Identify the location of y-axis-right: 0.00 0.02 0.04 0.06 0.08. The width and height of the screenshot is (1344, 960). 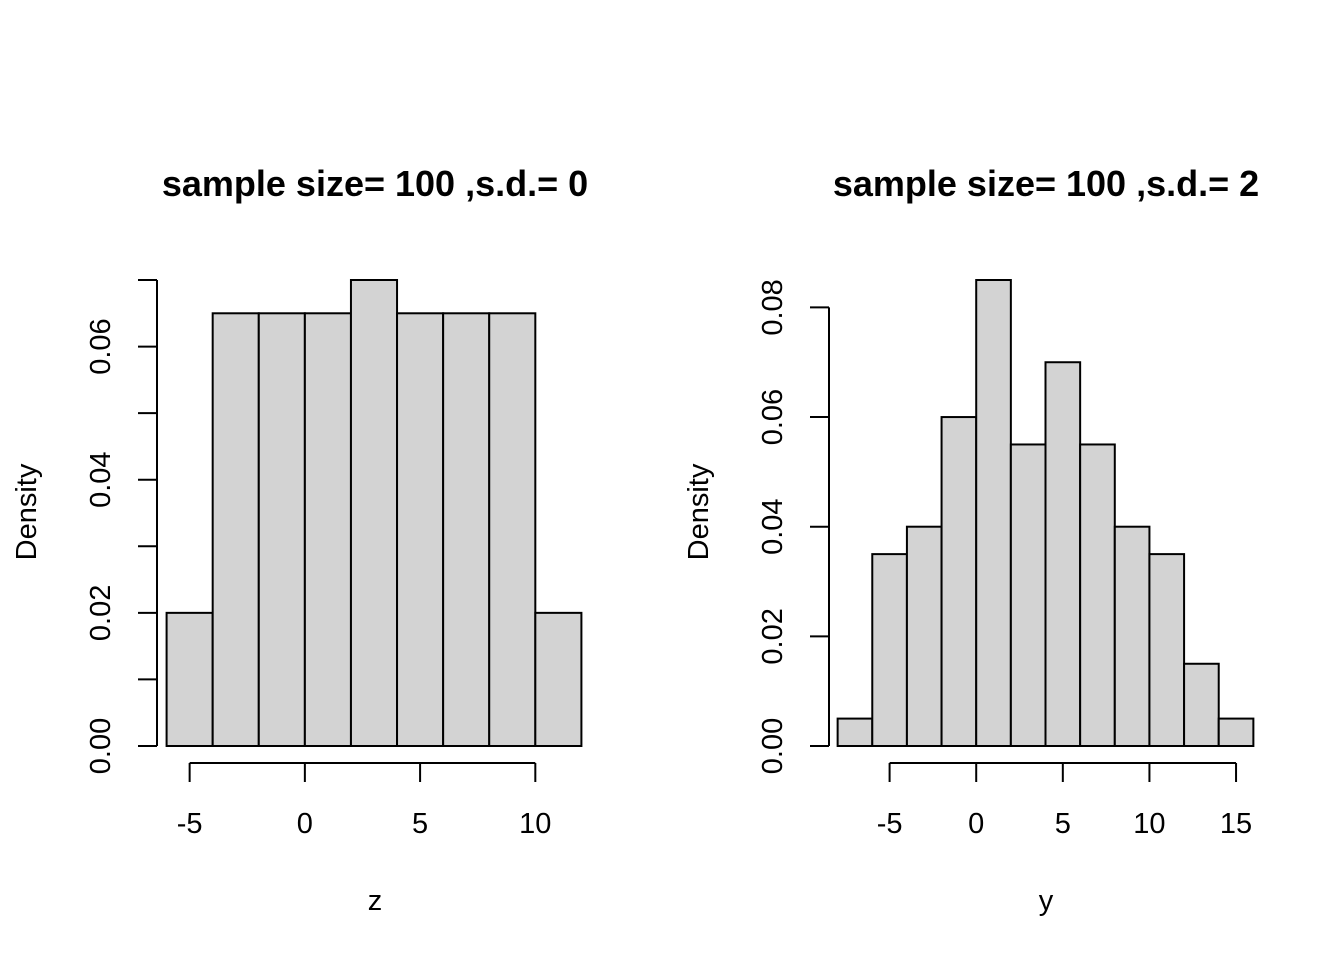
(793, 526).